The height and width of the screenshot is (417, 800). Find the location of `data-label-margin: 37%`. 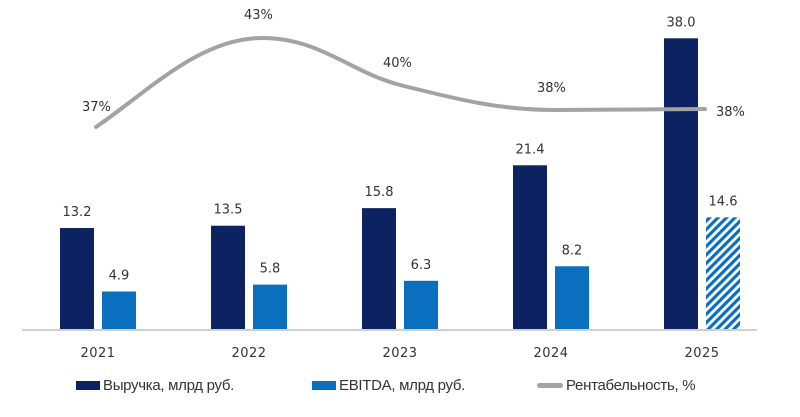

data-label-margin: 37% is located at coordinates (96, 107).